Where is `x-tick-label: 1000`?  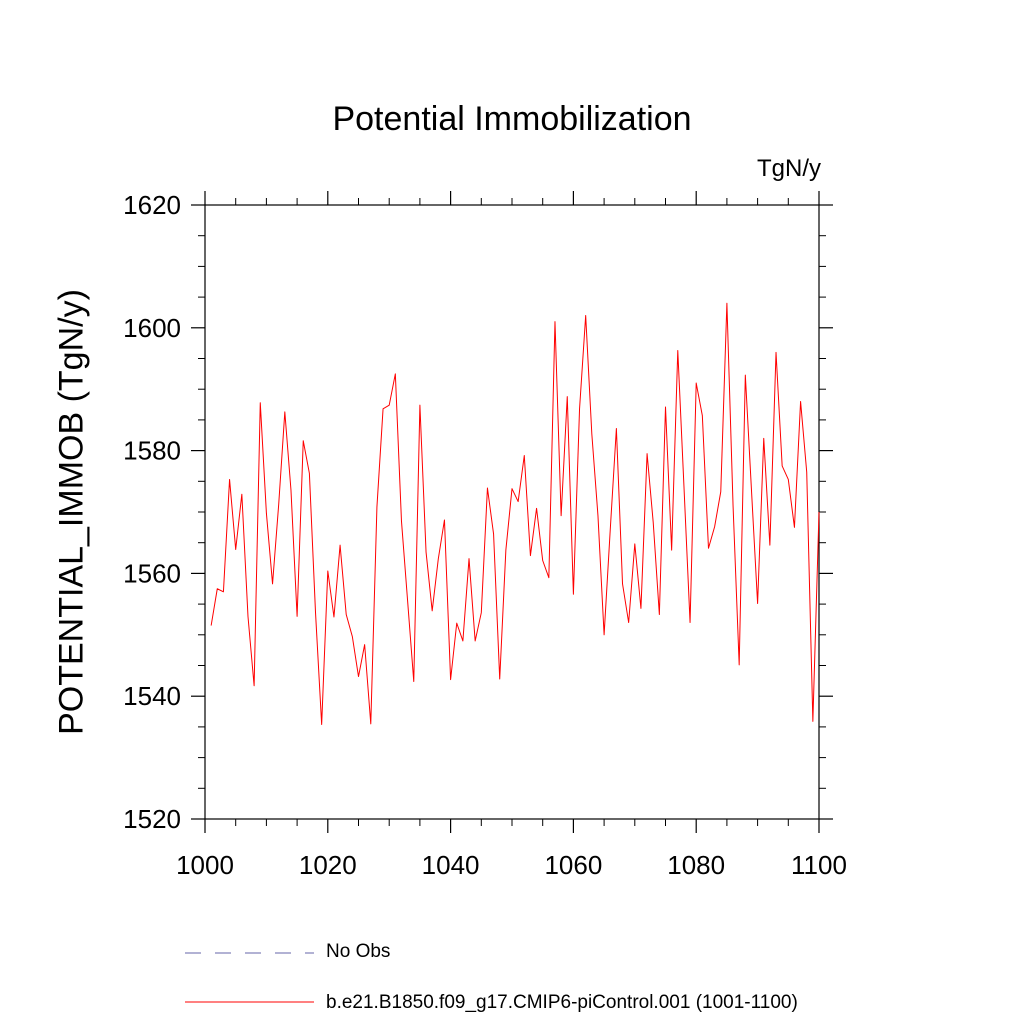 x-tick-label: 1000 is located at coordinates (205, 865).